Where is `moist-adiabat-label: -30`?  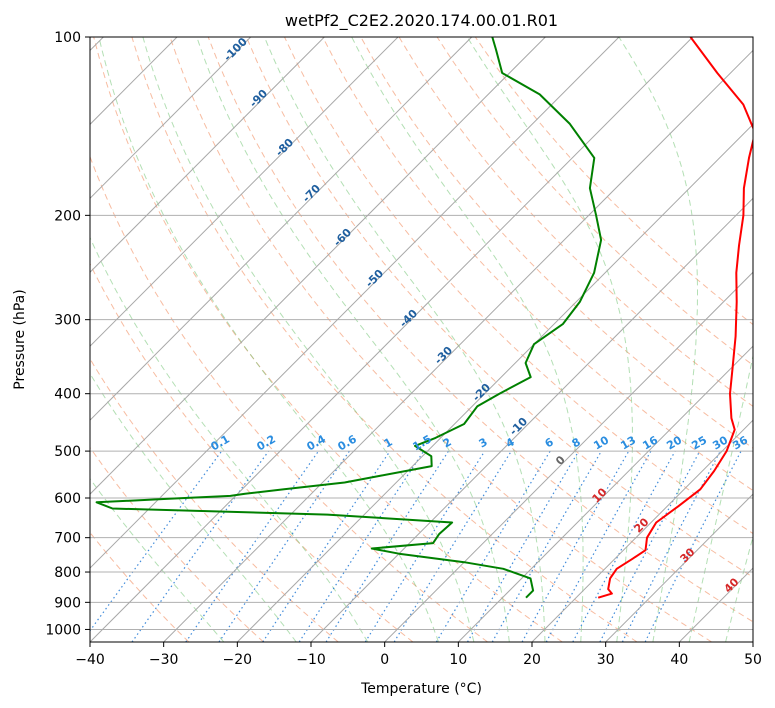 moist-adiabat-label: -30 is located at coordinates (443, 355).